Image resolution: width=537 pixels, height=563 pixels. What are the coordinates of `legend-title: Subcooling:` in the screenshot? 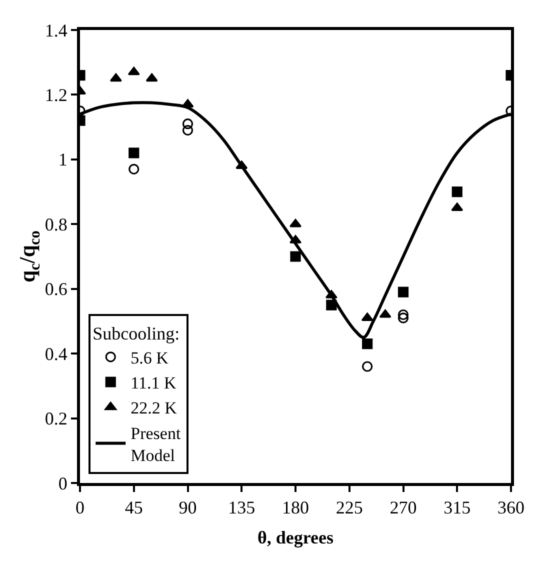 It's located at (136, 333).